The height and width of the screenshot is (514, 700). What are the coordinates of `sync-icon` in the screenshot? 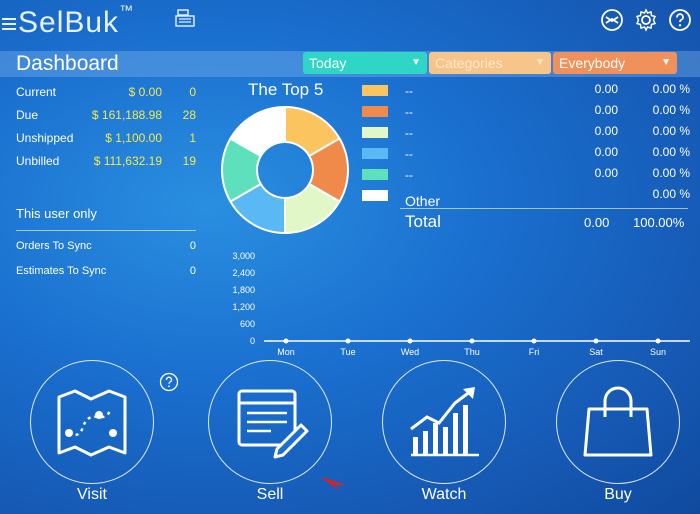 It's located at (612, 20).